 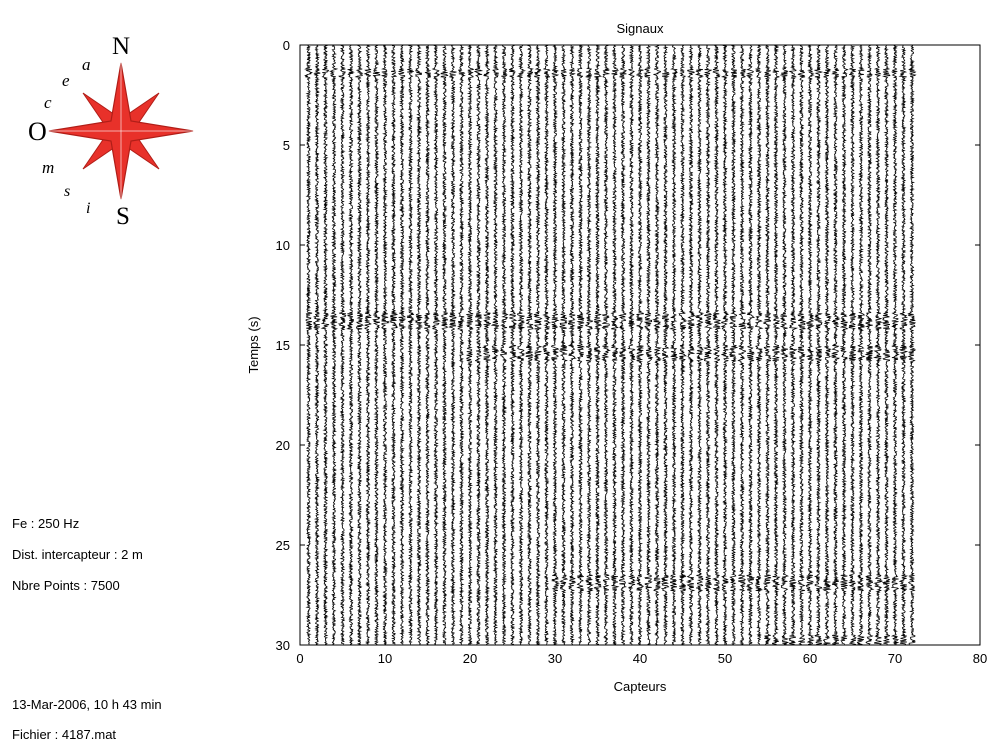 I want to click on acquisition-date: 13-Mar-2006, 10 h 43 min, so click(x=87, y=704).